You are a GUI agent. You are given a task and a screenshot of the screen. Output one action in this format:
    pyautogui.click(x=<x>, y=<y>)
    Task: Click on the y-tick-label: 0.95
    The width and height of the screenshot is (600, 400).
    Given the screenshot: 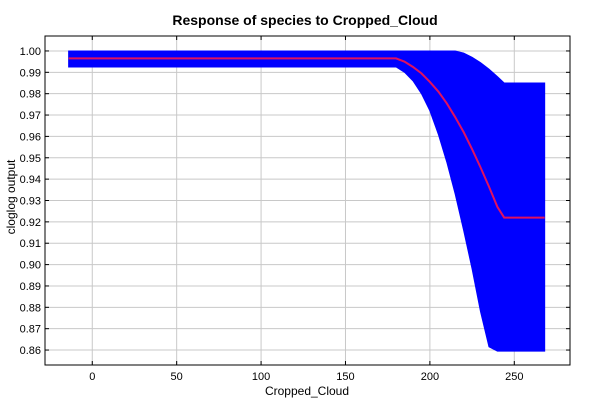 What is the action you would take?
    pyautogui.click(x=30, y=159)
    